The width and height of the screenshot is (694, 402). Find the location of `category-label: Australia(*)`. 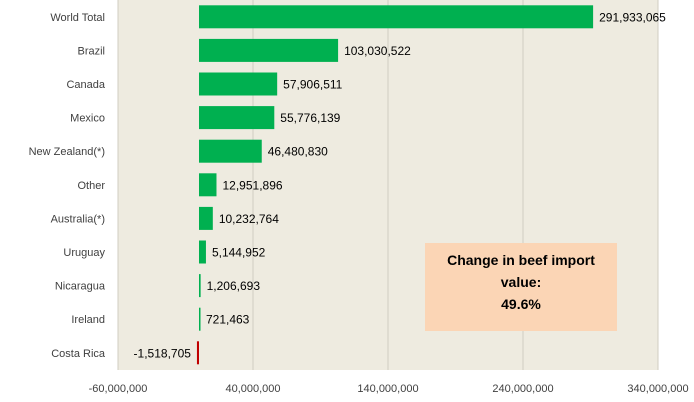

category-label: Australia(*) is located at coordinates (78, 219).